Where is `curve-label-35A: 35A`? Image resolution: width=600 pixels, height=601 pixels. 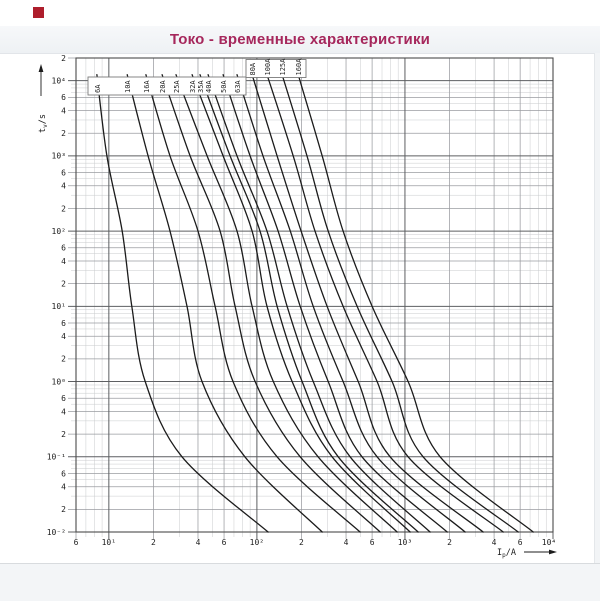
curve-label-35A: 35A is located at coordinates (201, 86).